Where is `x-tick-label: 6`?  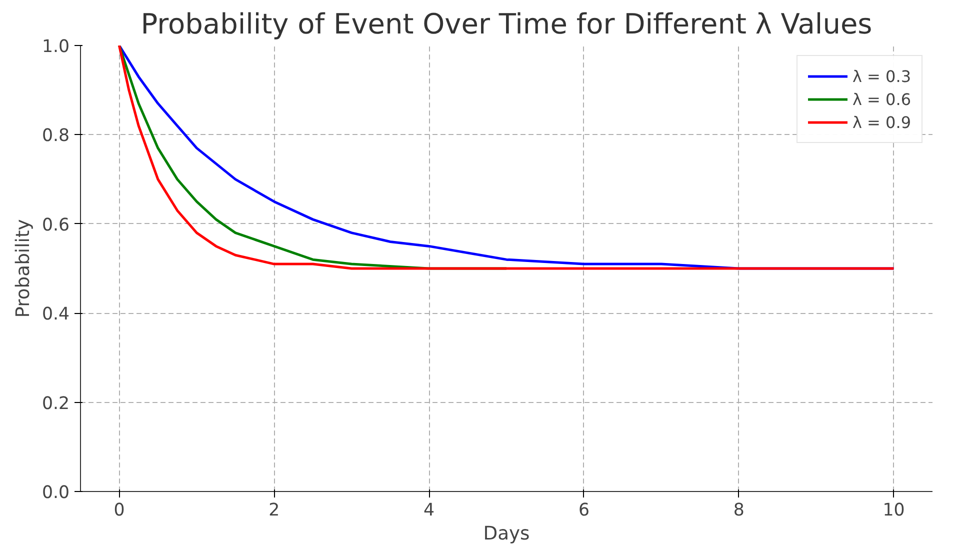 x-tick-label: 6 is located at coordinates (584, 510).